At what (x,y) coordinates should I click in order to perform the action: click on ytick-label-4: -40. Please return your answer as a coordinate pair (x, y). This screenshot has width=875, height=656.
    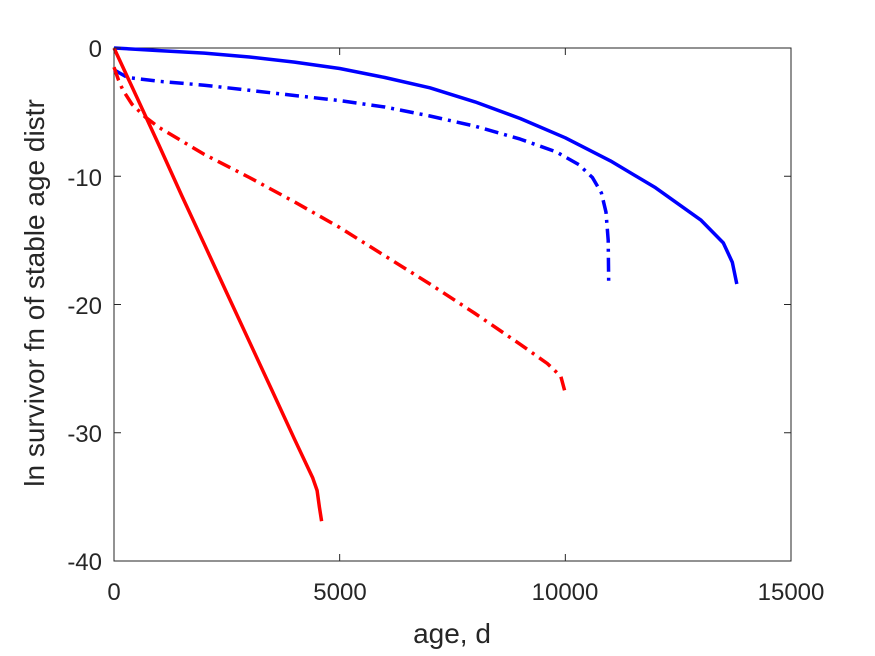
    Looking at the image, I should click on (84, 562).